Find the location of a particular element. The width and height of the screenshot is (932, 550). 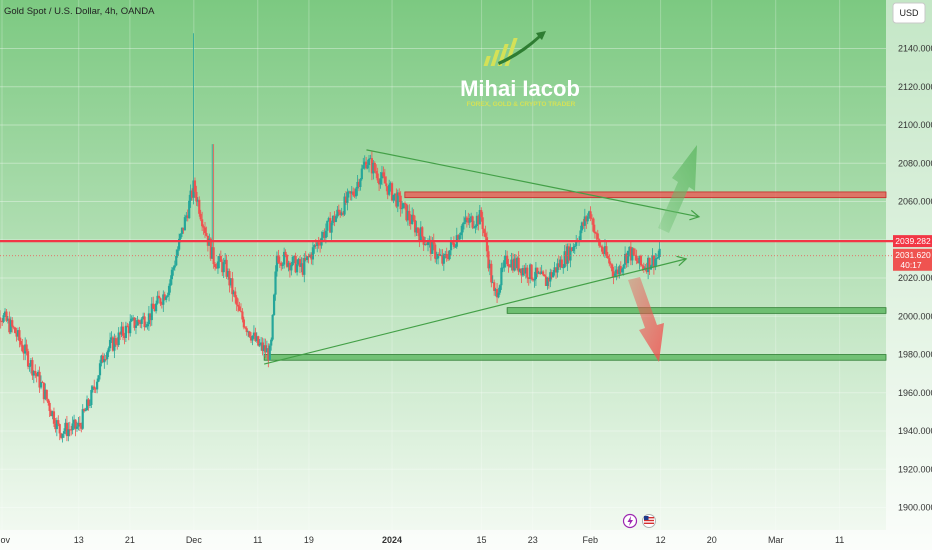

lower-trendline is located at coordinates (475, 311).